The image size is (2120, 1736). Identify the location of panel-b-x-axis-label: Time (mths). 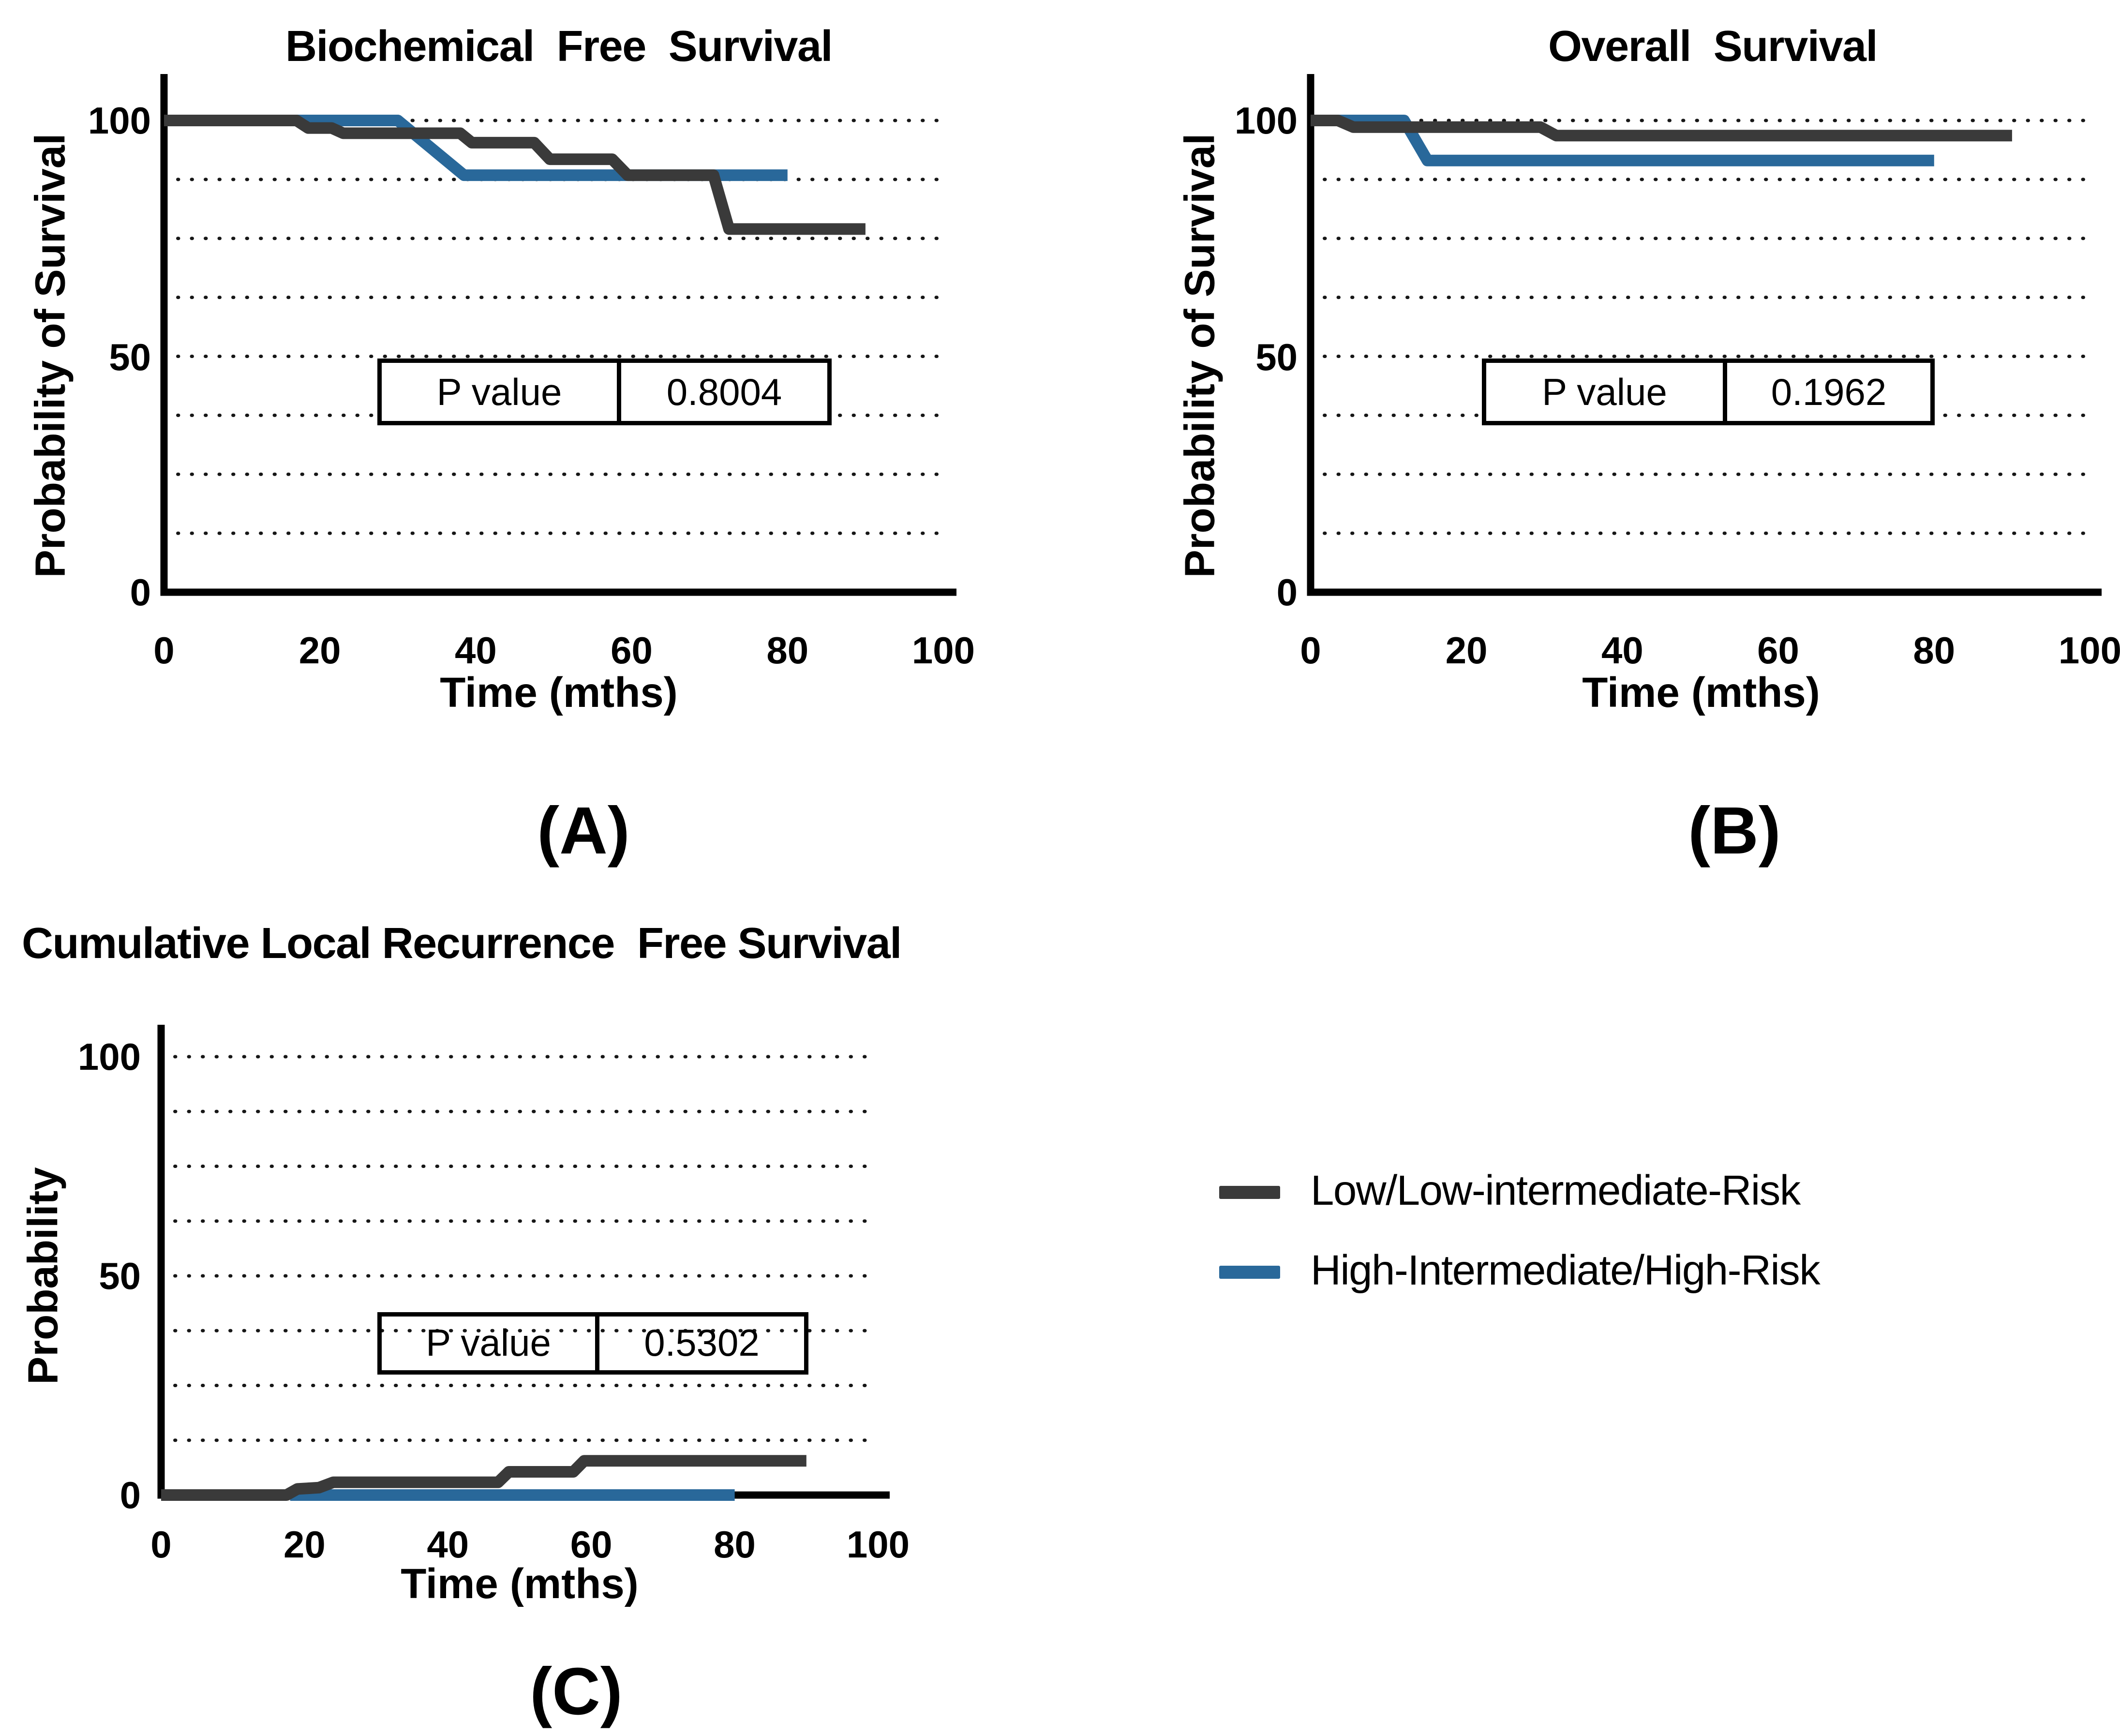
(1701, 694).